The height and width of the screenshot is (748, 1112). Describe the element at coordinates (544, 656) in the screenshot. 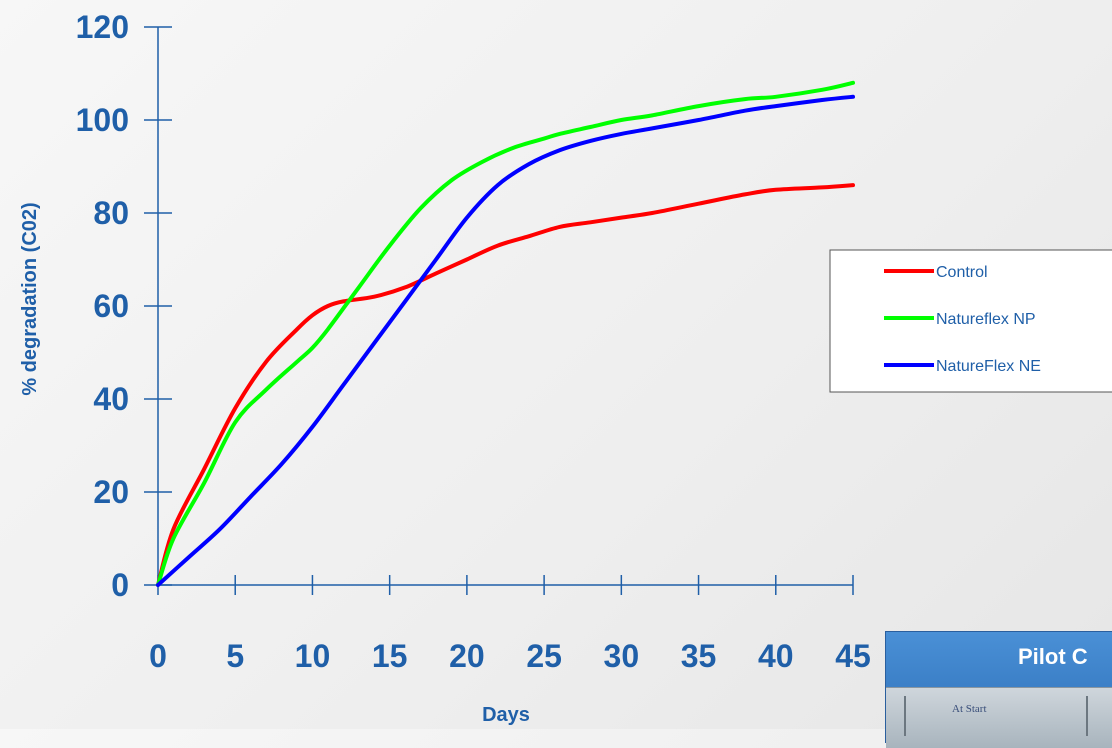

I see `x-tick-label: 25` at that location.